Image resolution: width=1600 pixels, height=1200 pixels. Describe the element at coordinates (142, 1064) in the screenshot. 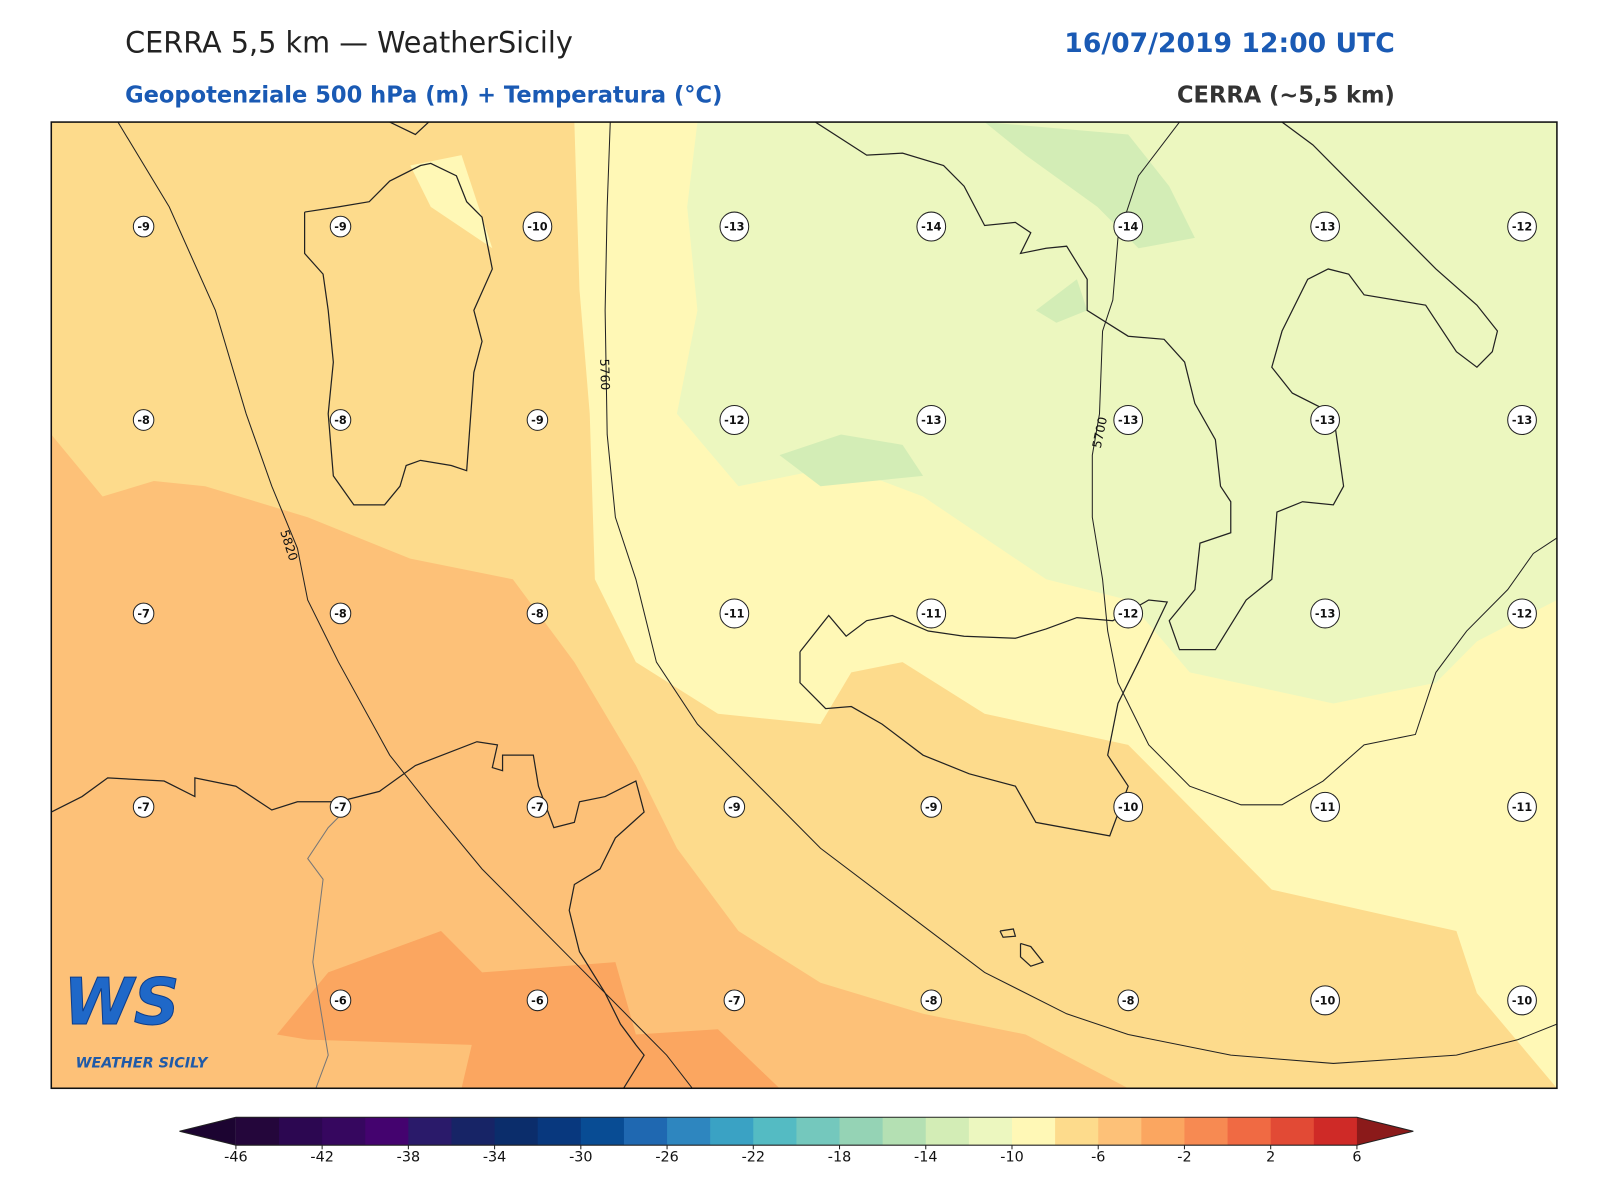

I see `logo-name: WEATHER SICILY` at that location.